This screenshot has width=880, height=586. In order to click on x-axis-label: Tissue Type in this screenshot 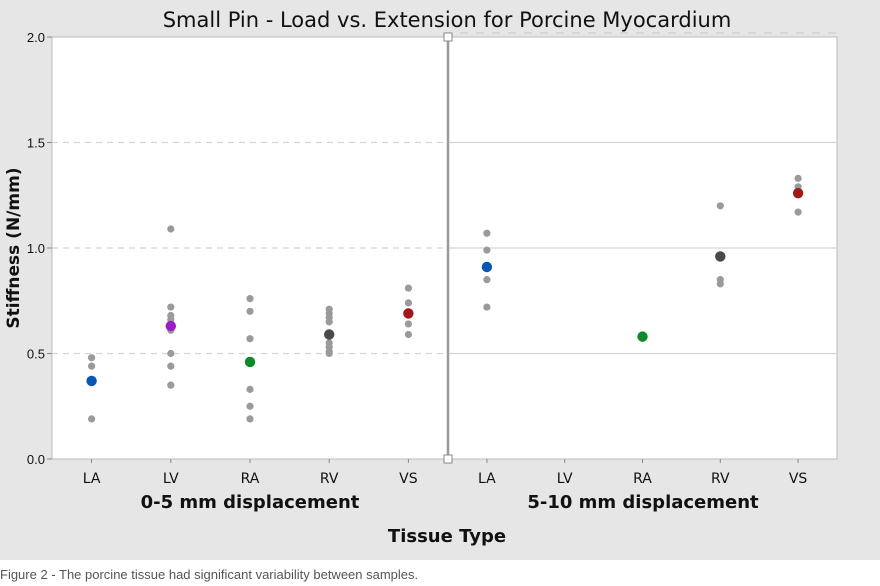, I will do `click(447, 536)`.